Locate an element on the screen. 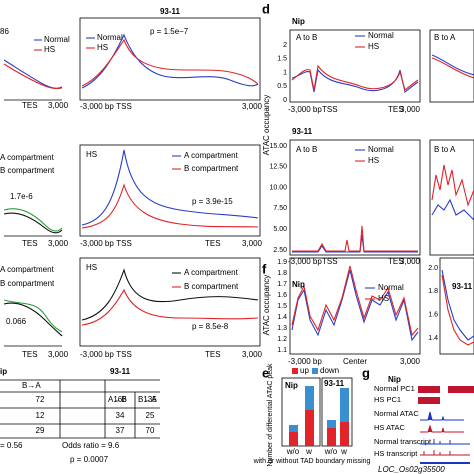 The width and height of the screenshot is (474, 474). track-label: Normal transcript is located at coordinates (403, 441).